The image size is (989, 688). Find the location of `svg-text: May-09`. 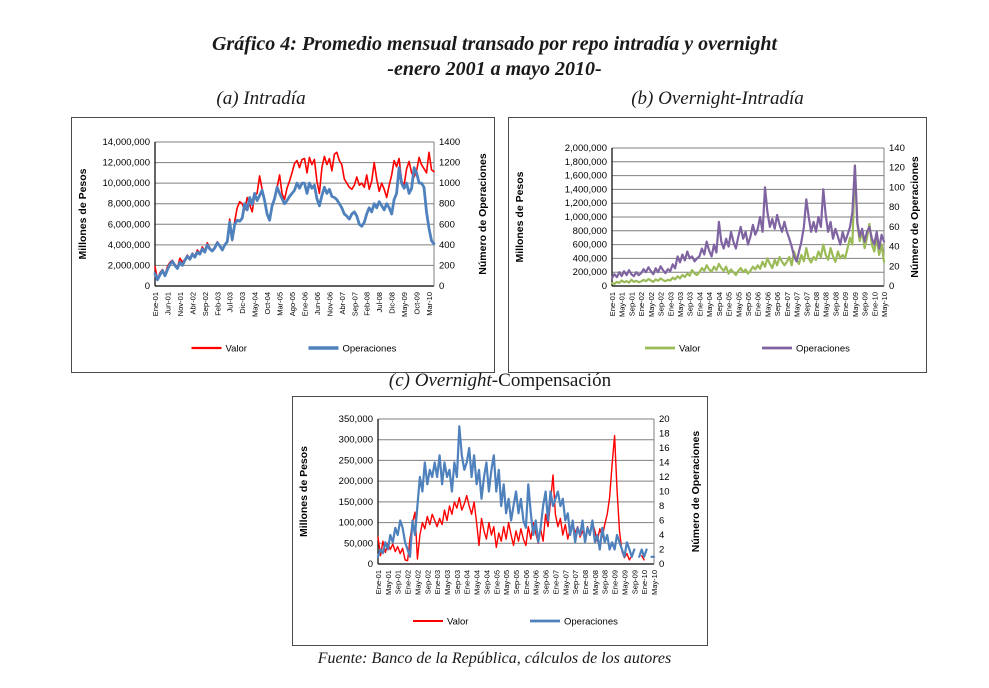

svg-text: May-09 is located at coordinates (855, 304).